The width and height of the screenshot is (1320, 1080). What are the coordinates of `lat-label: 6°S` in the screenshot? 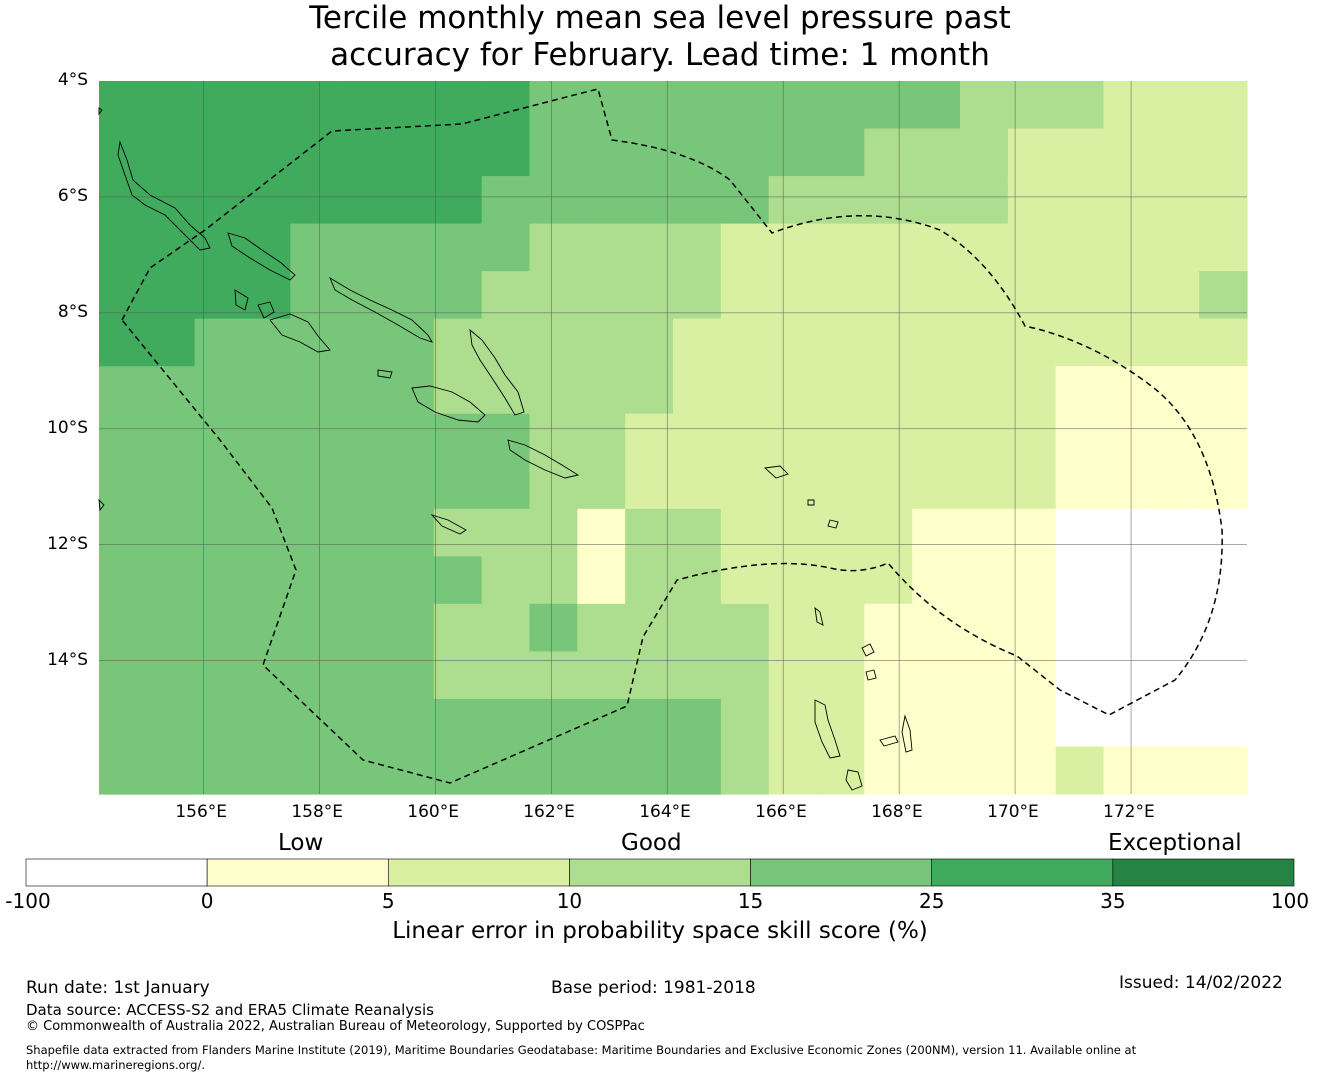 It's located at (72, 195).